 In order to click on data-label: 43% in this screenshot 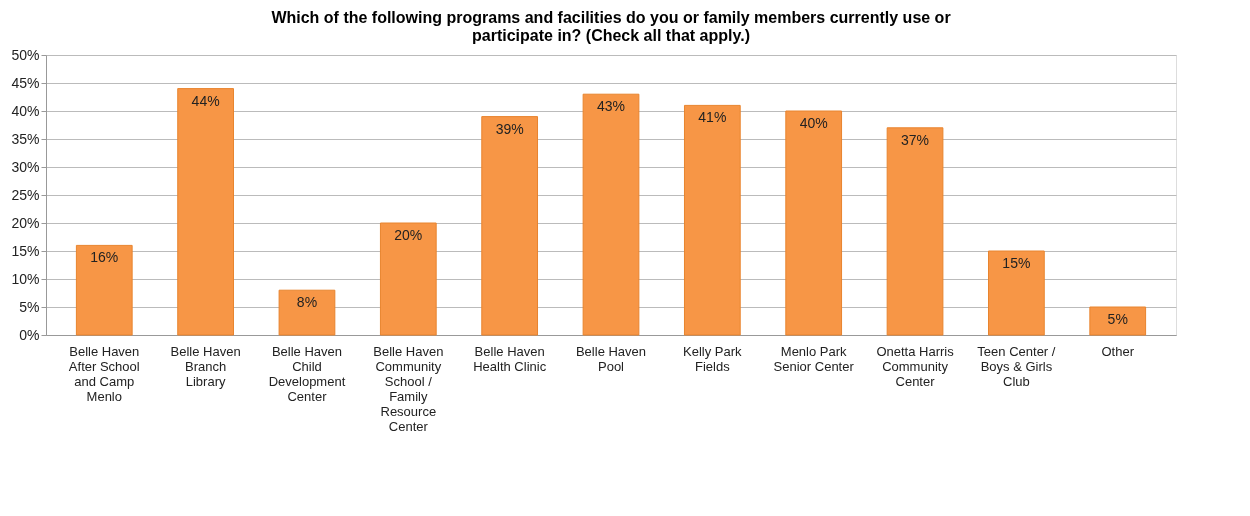, I will do `click(611, 106)`.